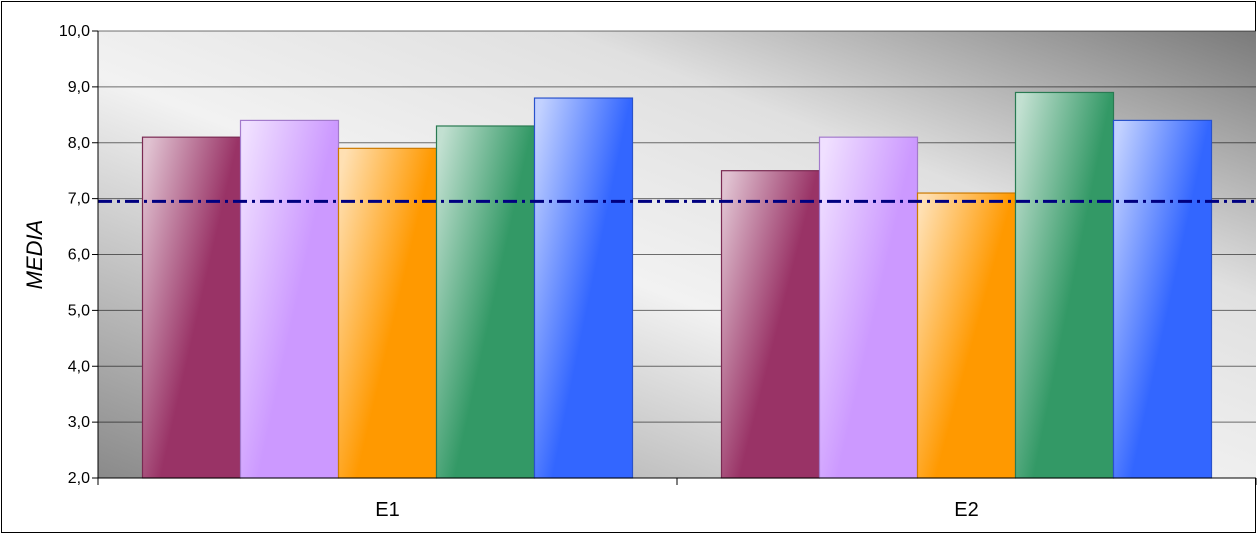  What do you see at coordinates (79, 87) in the screenshot?
I see `y-tick-label: 9,0` at bounding box center [79, 87].